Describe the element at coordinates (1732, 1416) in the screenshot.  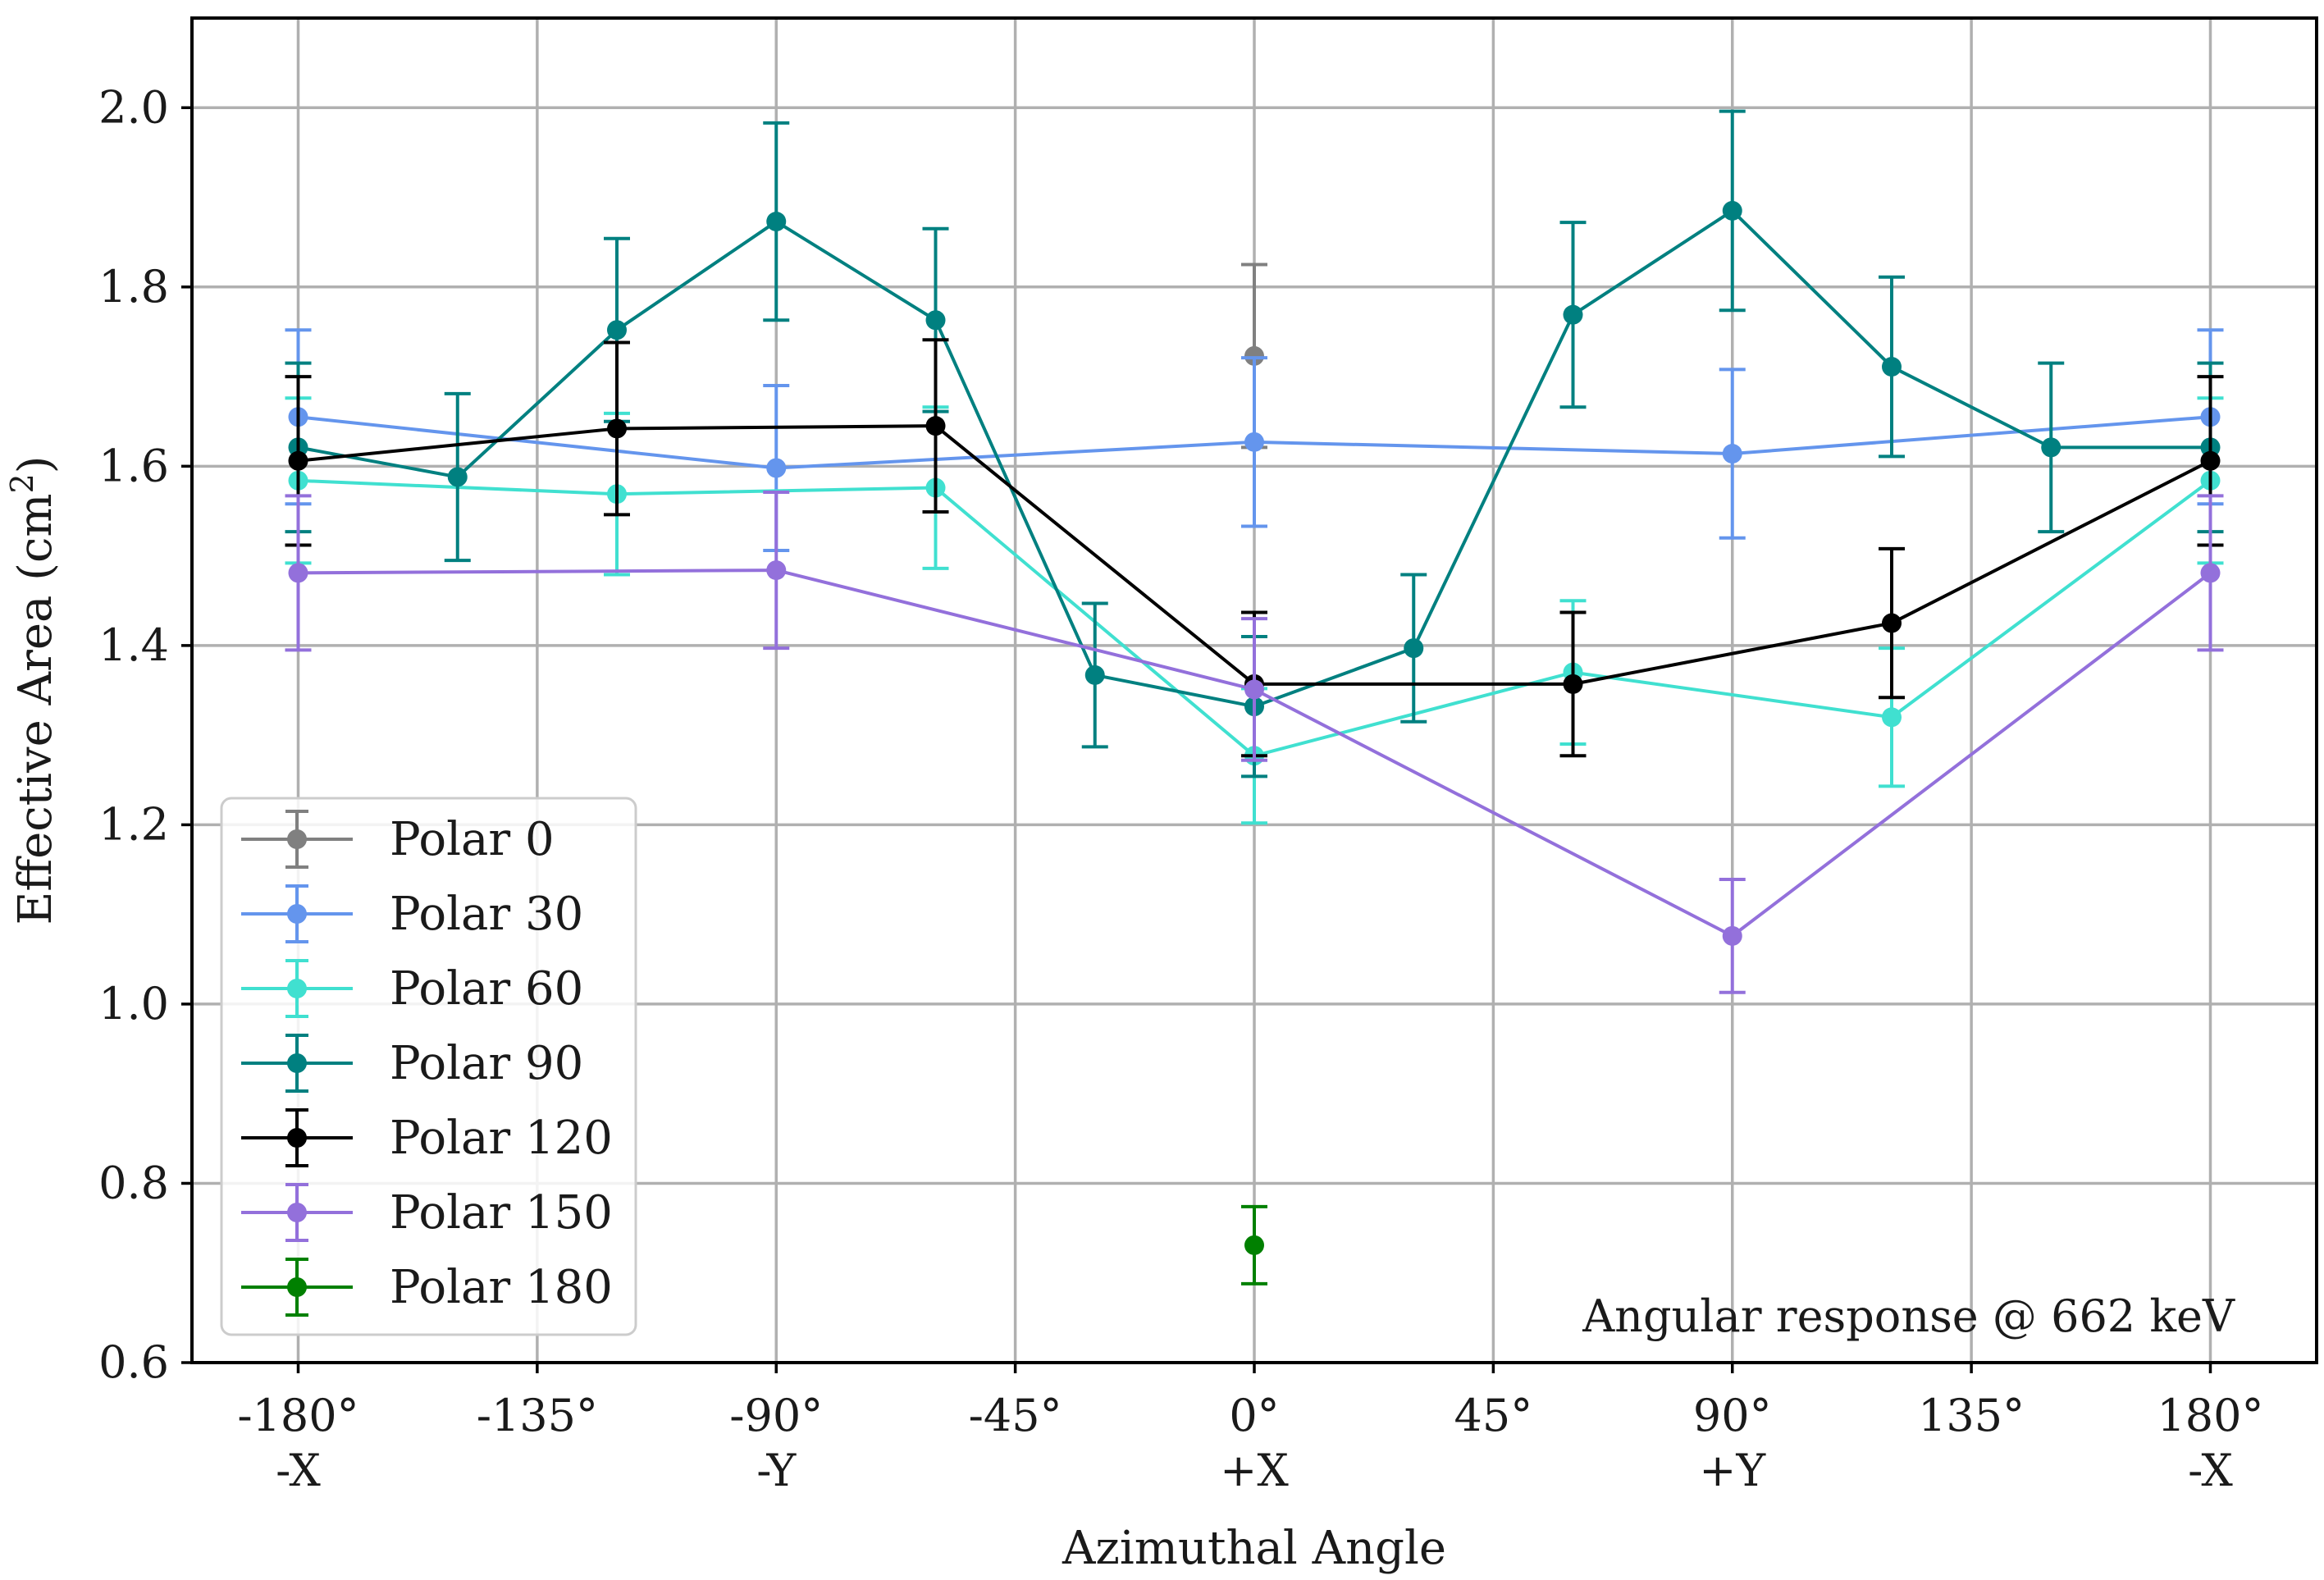
I see `x-tick-label: 90°` at that location.